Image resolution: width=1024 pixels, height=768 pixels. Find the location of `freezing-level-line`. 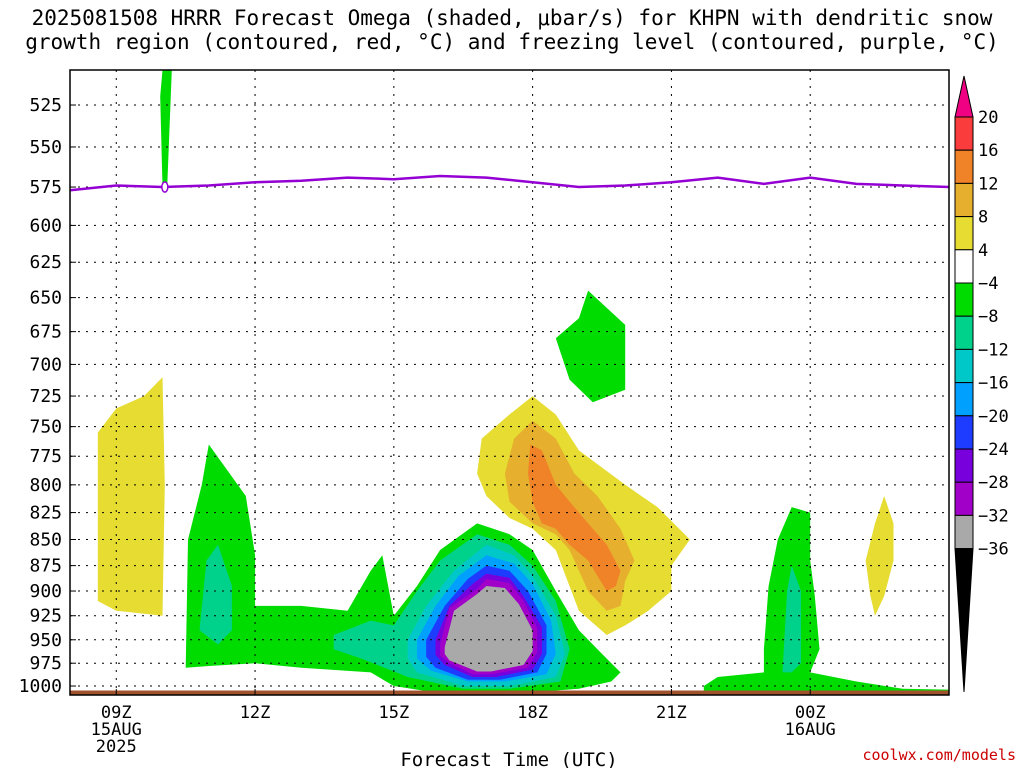

freezing-level-line is located at coordinates (509, 183).